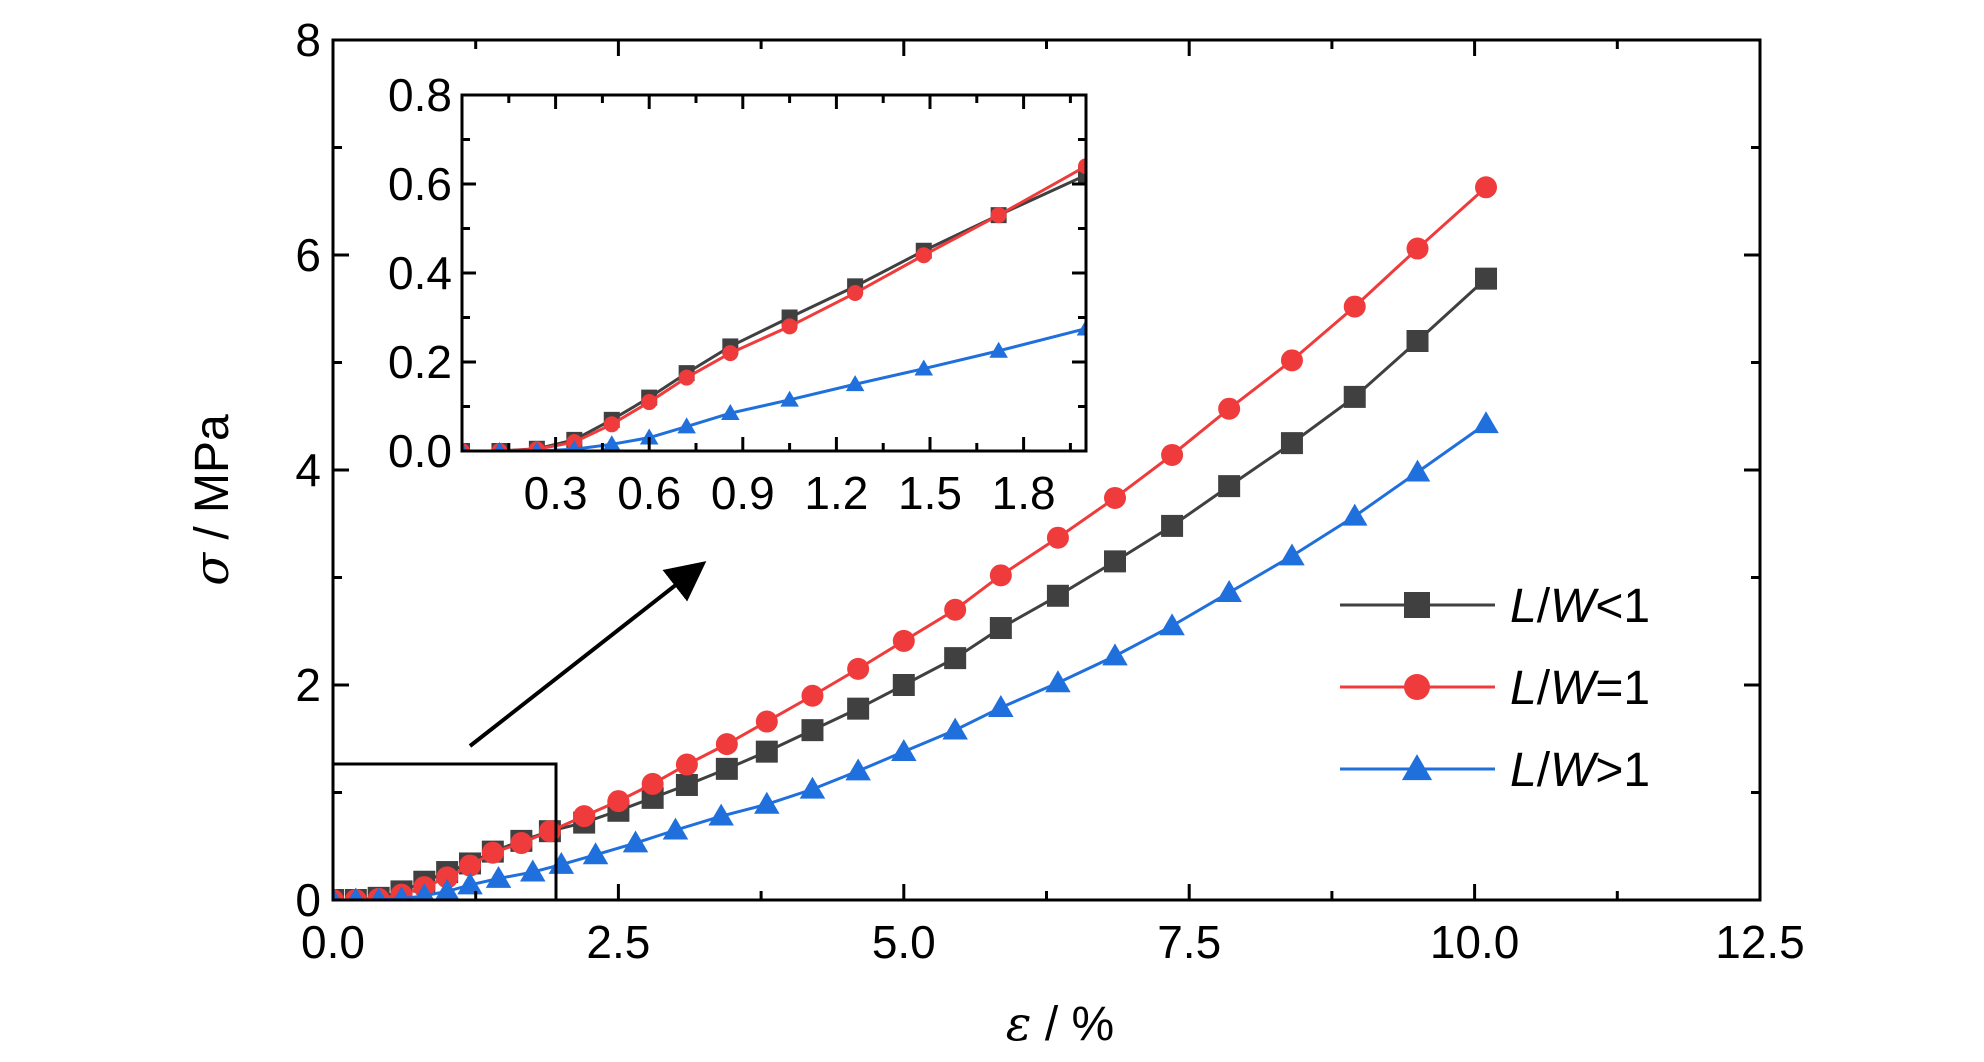 This screenshot has width=1984, height=1062. What do you see at coordinates (1189, 942) in the screenshot?
I see `main-x-tick-label: 7.5` at bounding box center [1189, 942].